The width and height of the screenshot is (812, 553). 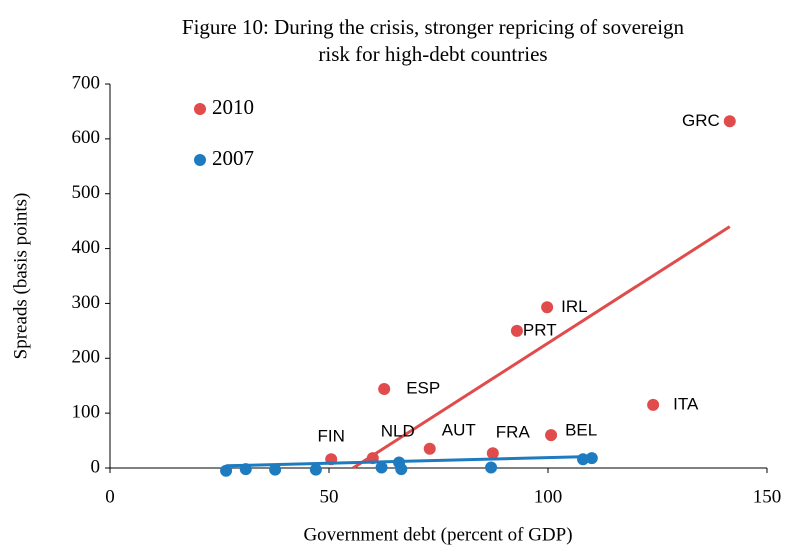 What do you see at coordinates (574, 306) in the screenshot?
I see `data-label: IRL` at bounding box center [574, 306].